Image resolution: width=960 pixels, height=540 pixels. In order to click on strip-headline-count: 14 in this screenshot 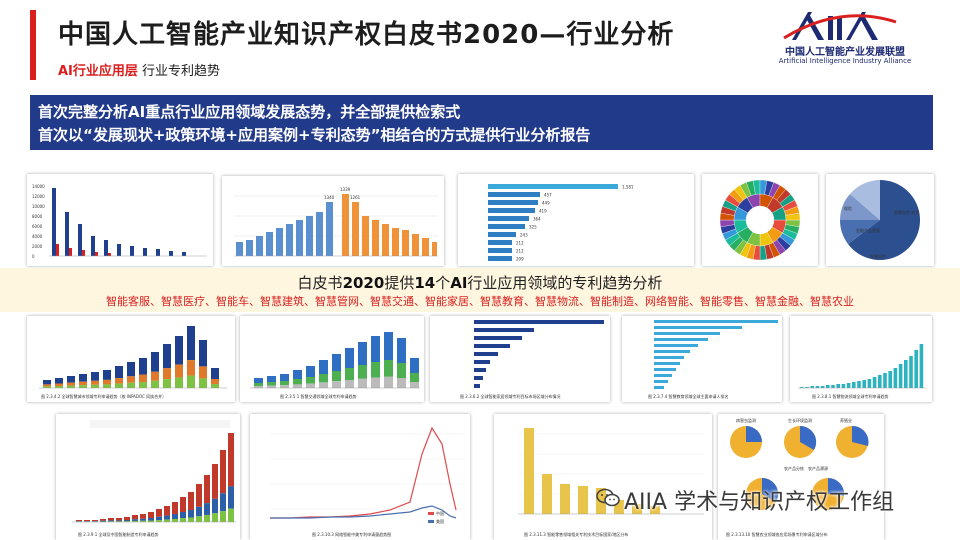, I will do `click(425, 283)`.